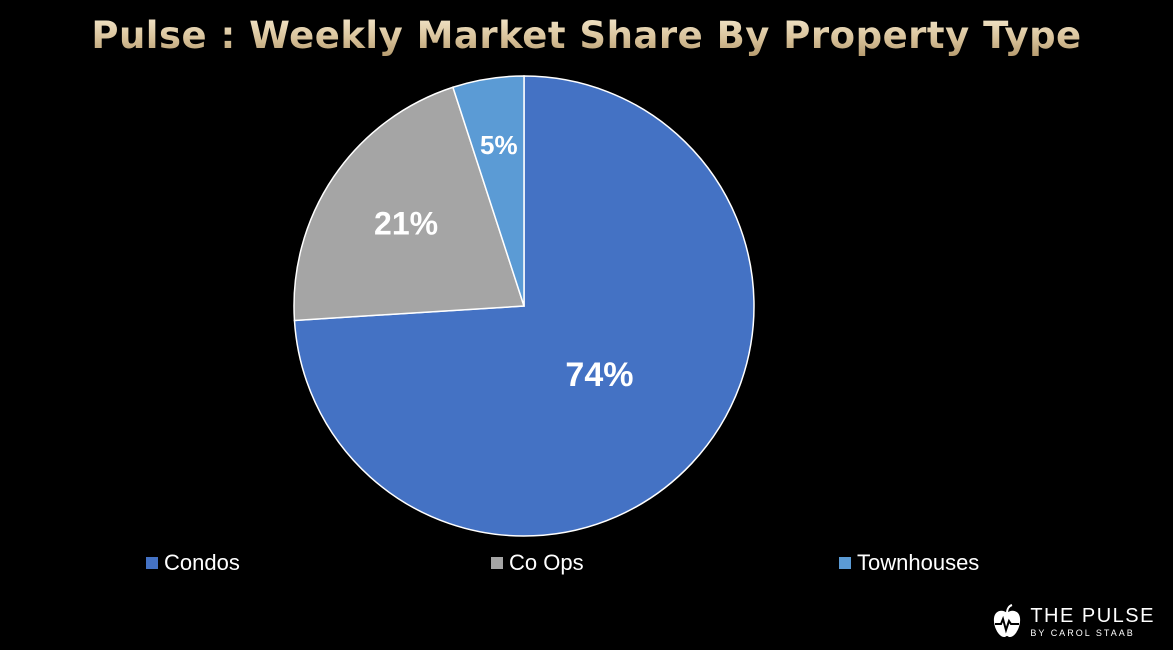  Describe the element at coordinates (546, 562) in the screenshot. I see `legend-label-co-ops: Co Ops` at that location.